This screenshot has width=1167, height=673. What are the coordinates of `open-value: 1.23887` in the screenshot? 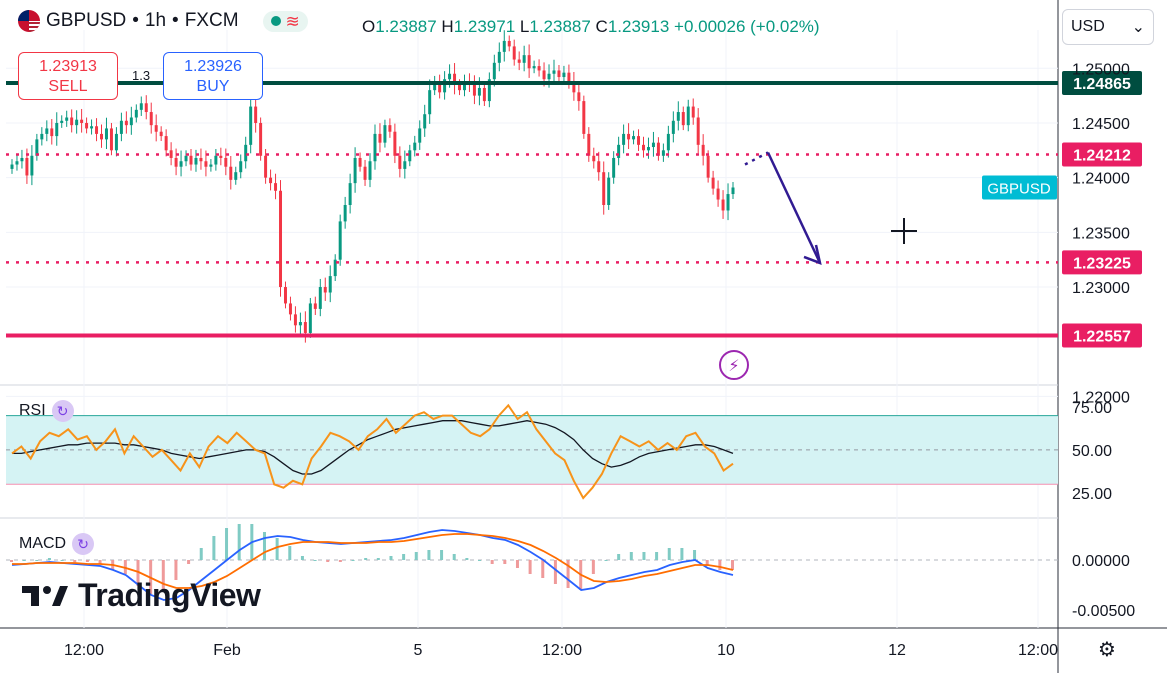 It's located at (406, 26).